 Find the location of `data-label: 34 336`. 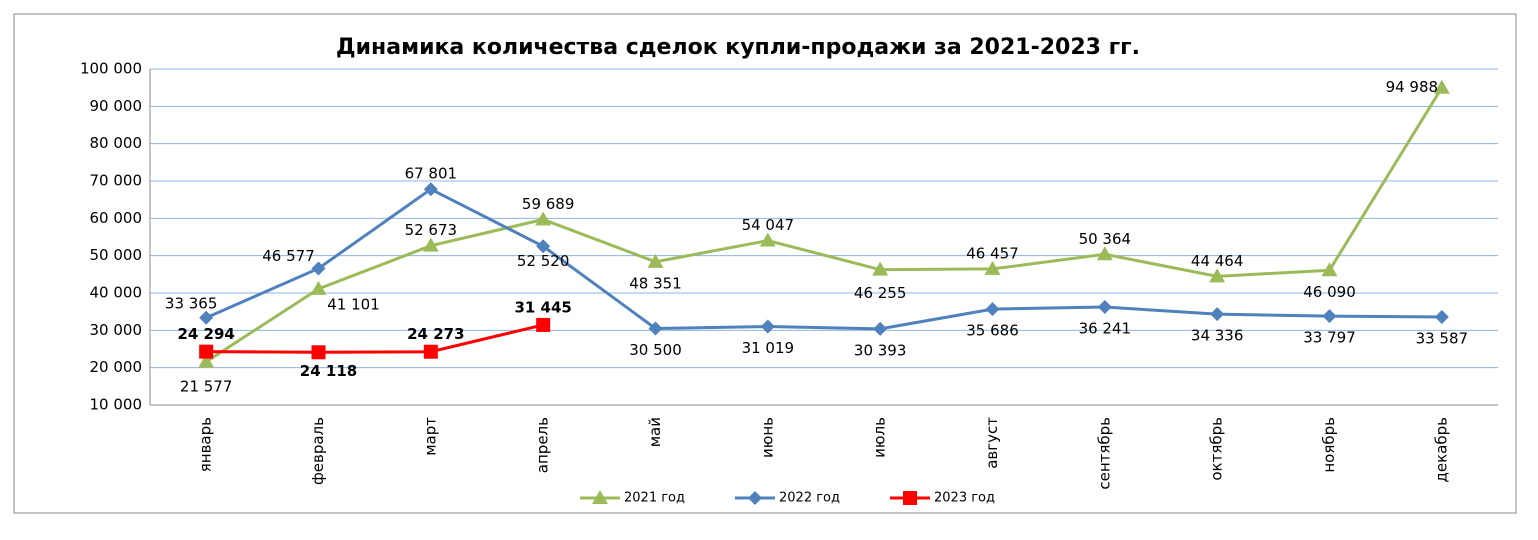

data-label: 34 336 is located at coordinates (1217, 336).